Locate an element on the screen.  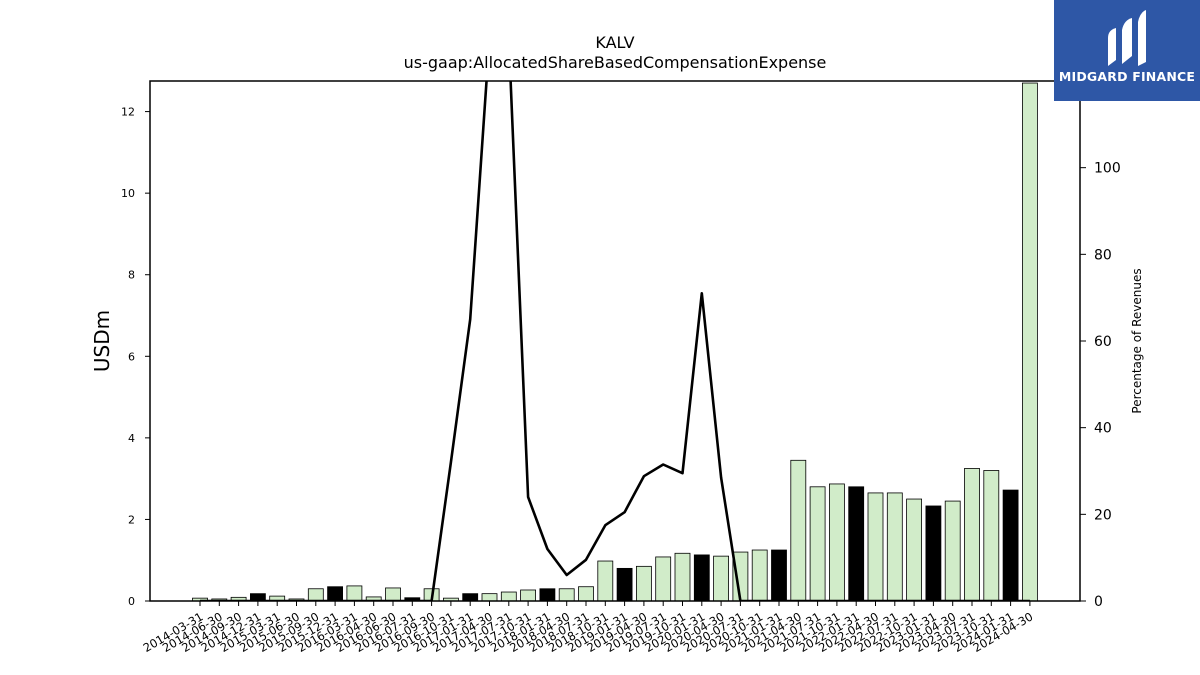
chart-title: KALV is located at coordinates (614, 42).